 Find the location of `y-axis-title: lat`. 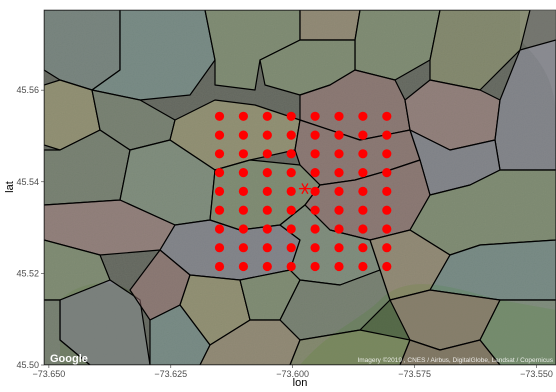

y-axis-title: lat is located at coordinates (10, 187).